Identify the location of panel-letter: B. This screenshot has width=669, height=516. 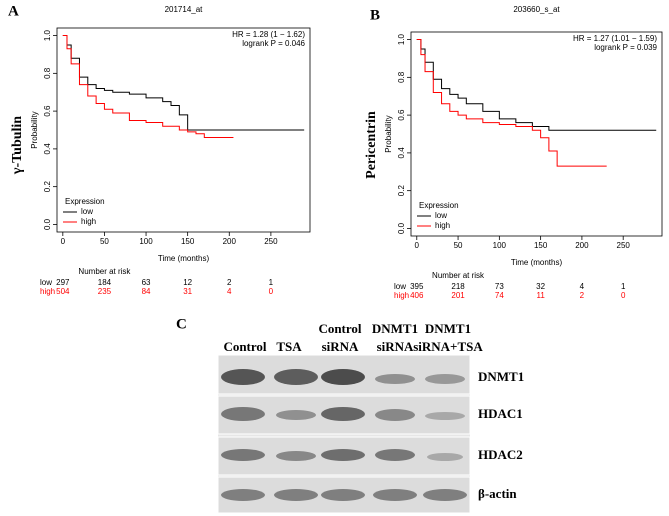
(375, 15).